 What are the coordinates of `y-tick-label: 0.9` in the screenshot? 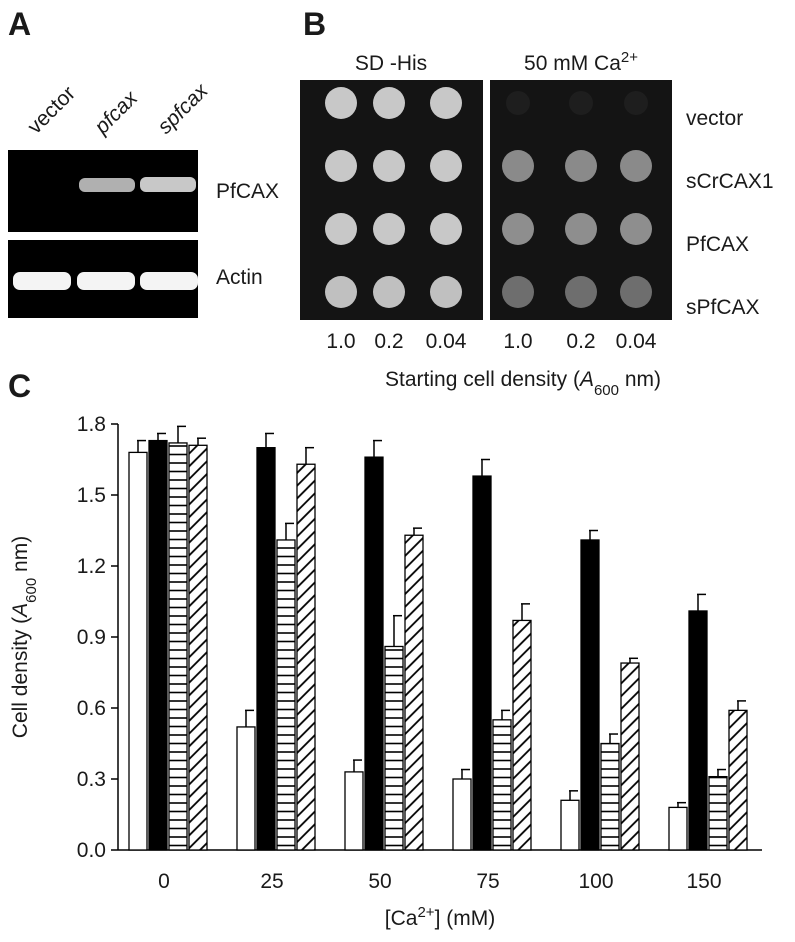 It's located at (91, 637).